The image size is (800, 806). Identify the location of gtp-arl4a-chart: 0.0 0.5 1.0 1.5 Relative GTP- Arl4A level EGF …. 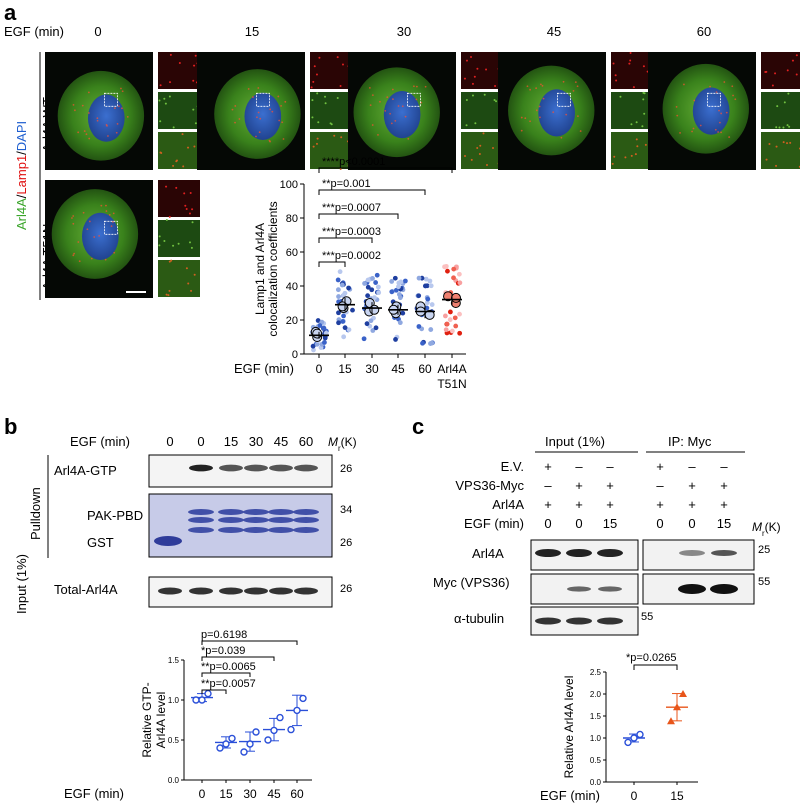
(188, 715).